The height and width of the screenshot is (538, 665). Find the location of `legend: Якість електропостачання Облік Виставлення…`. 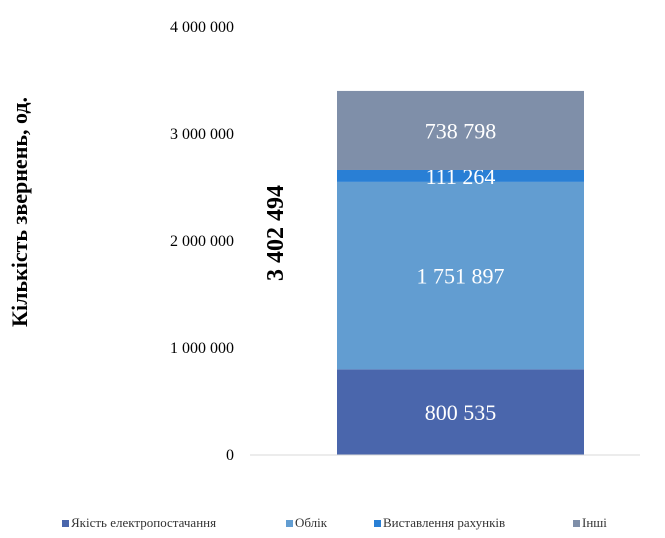

legend: Якість електропостачання Облік Виставлення… is located at coordinates (334, 522).